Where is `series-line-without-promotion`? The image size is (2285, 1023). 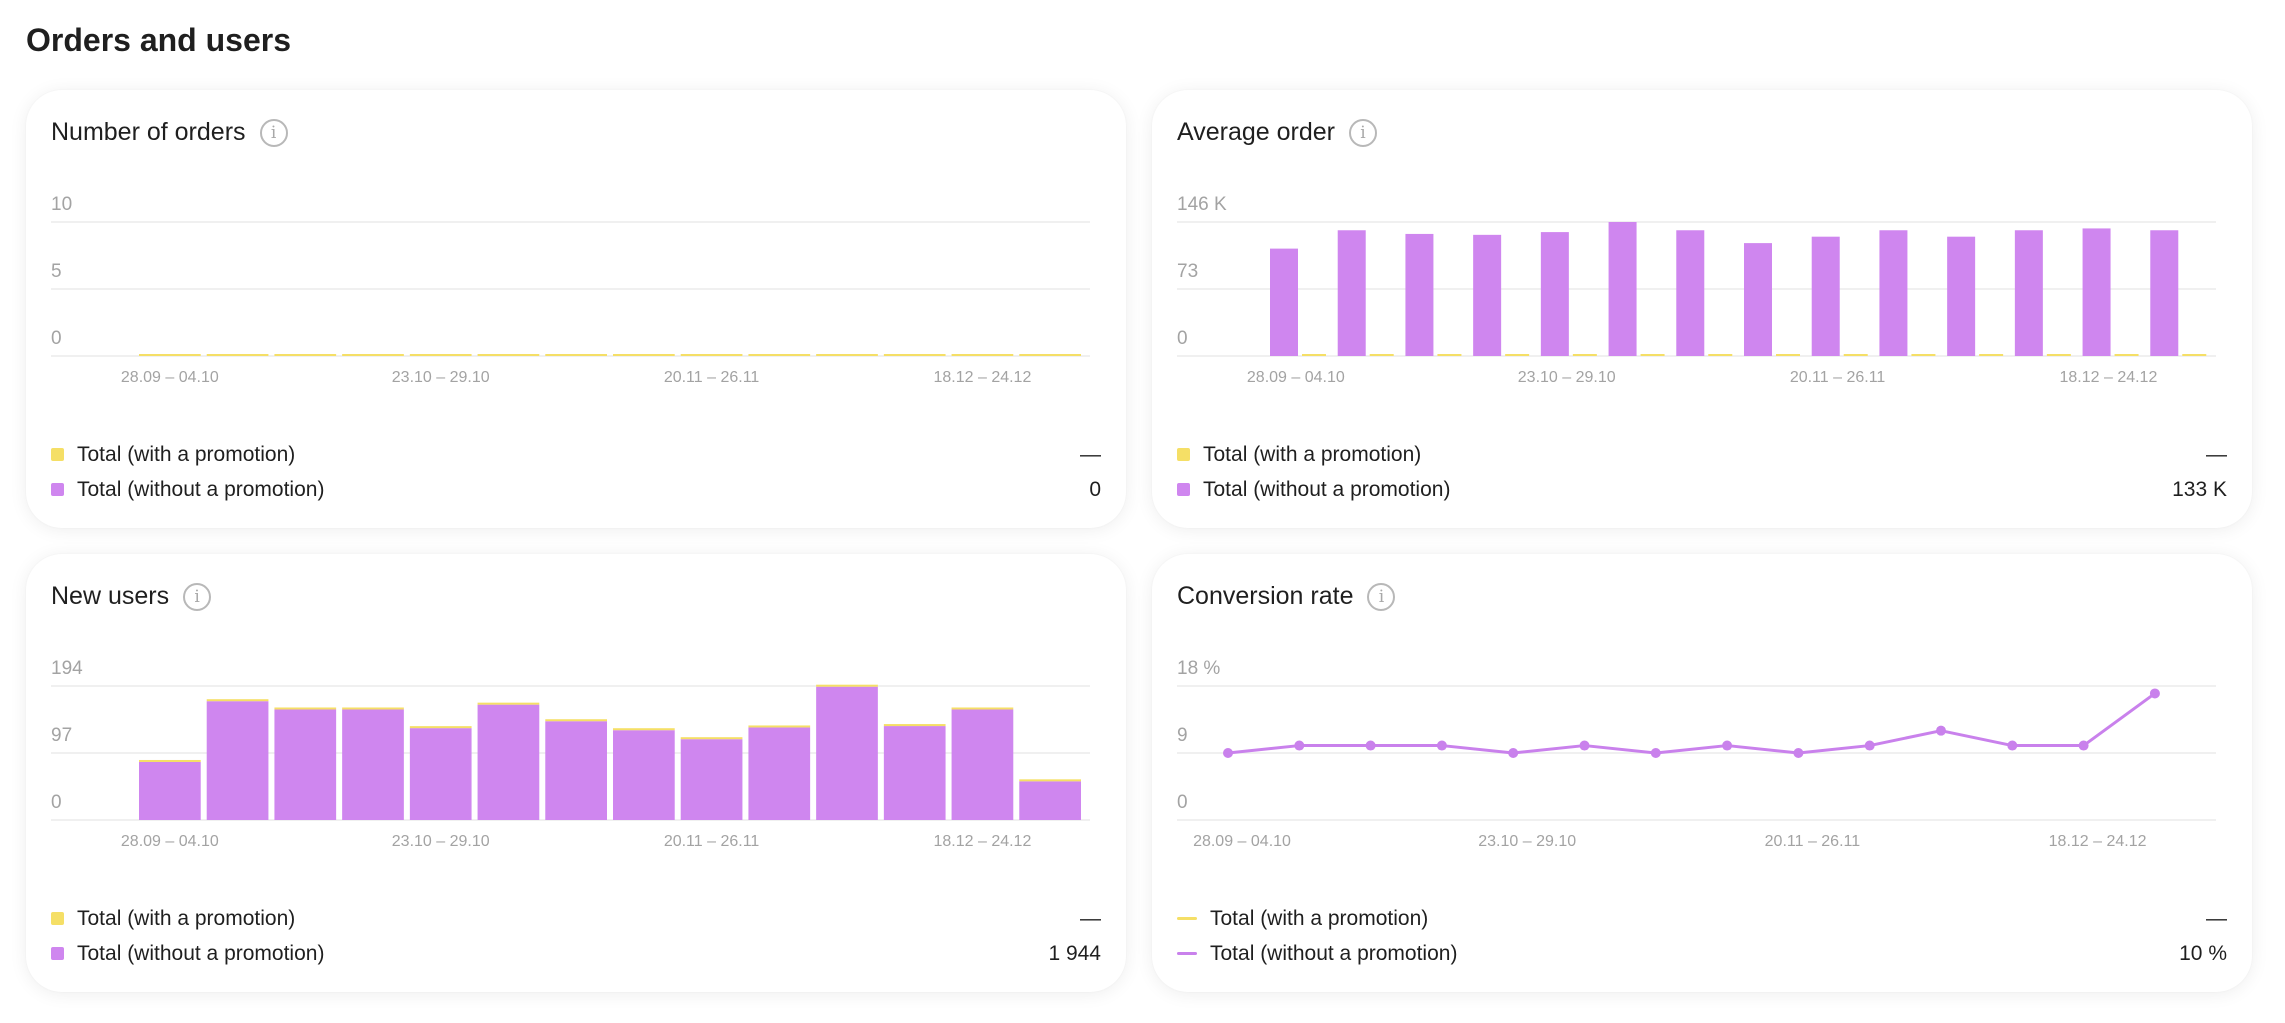 series-line-without-promotion is located at coordinates (1691, 723).